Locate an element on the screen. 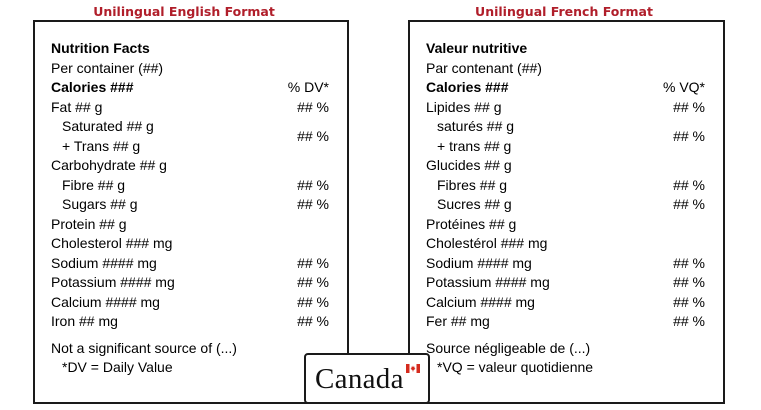  dv-header: % DV* is located at coordinates (308, 87).